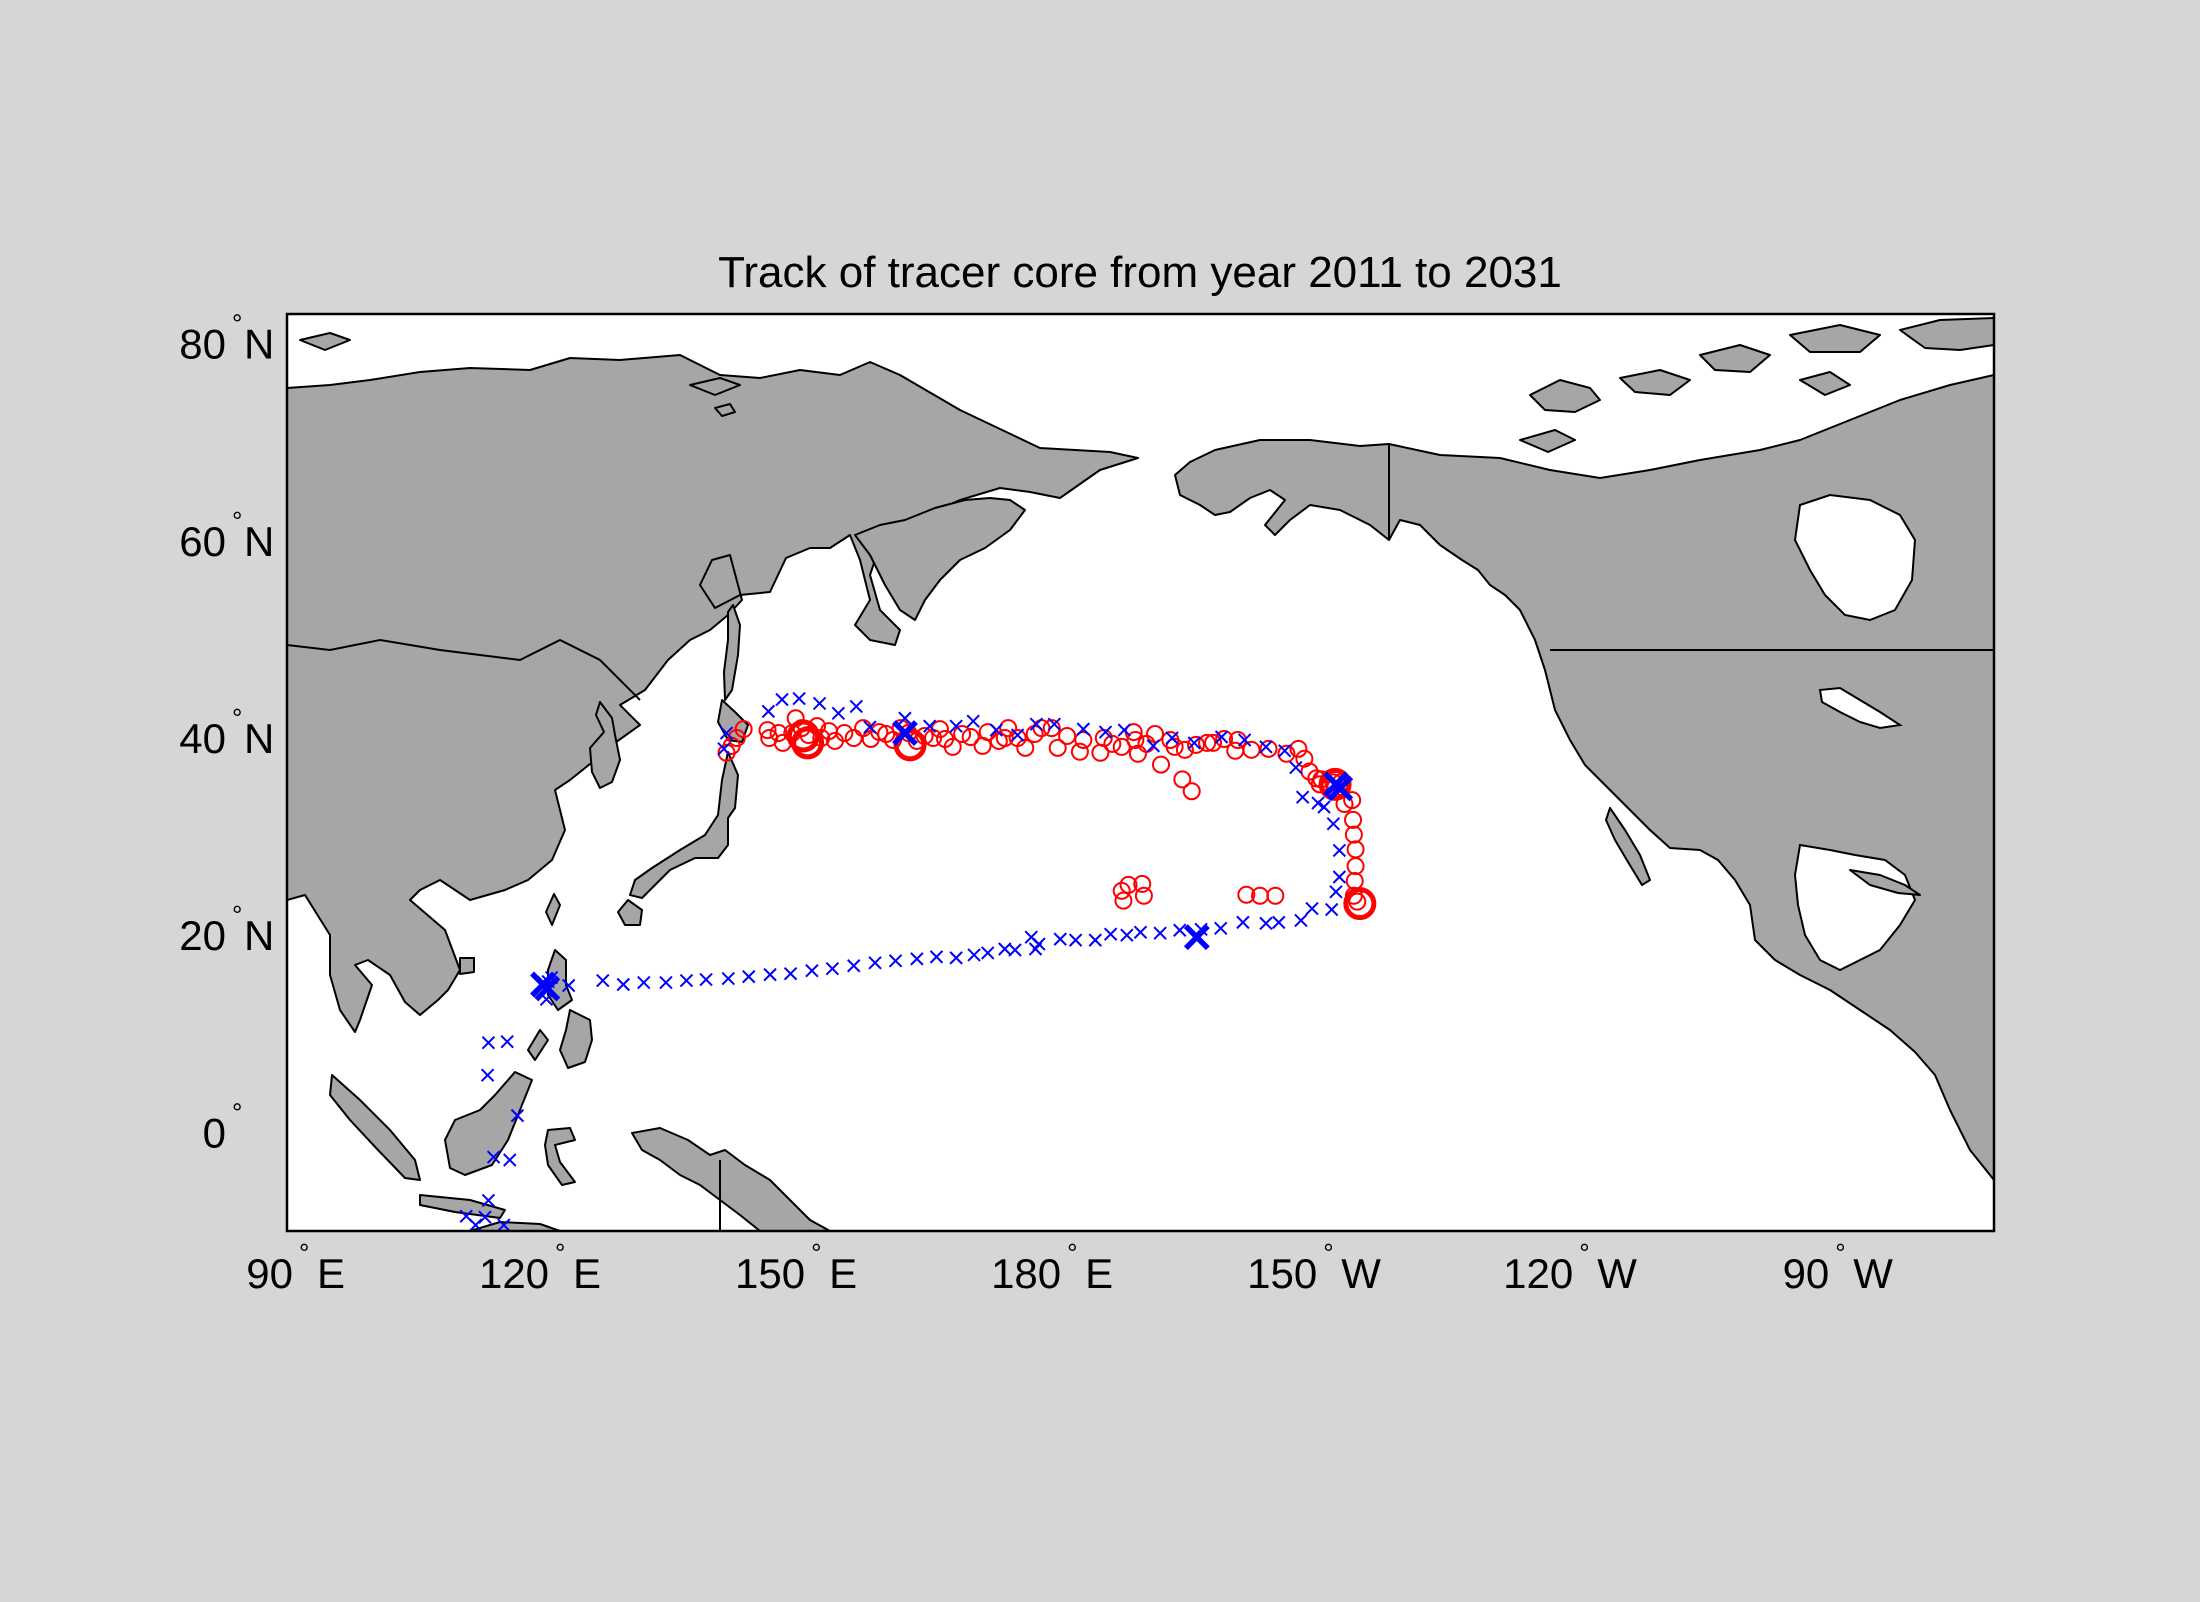  What do you see at coordinates (1069, 1267) in the screenshot?
I see `x-axis-ticks: 90 ° E 120 ° E 150 ° E 180 ° E 150 ° W 120 ° W 90 ° W` at bounding box center [1069, 1267].